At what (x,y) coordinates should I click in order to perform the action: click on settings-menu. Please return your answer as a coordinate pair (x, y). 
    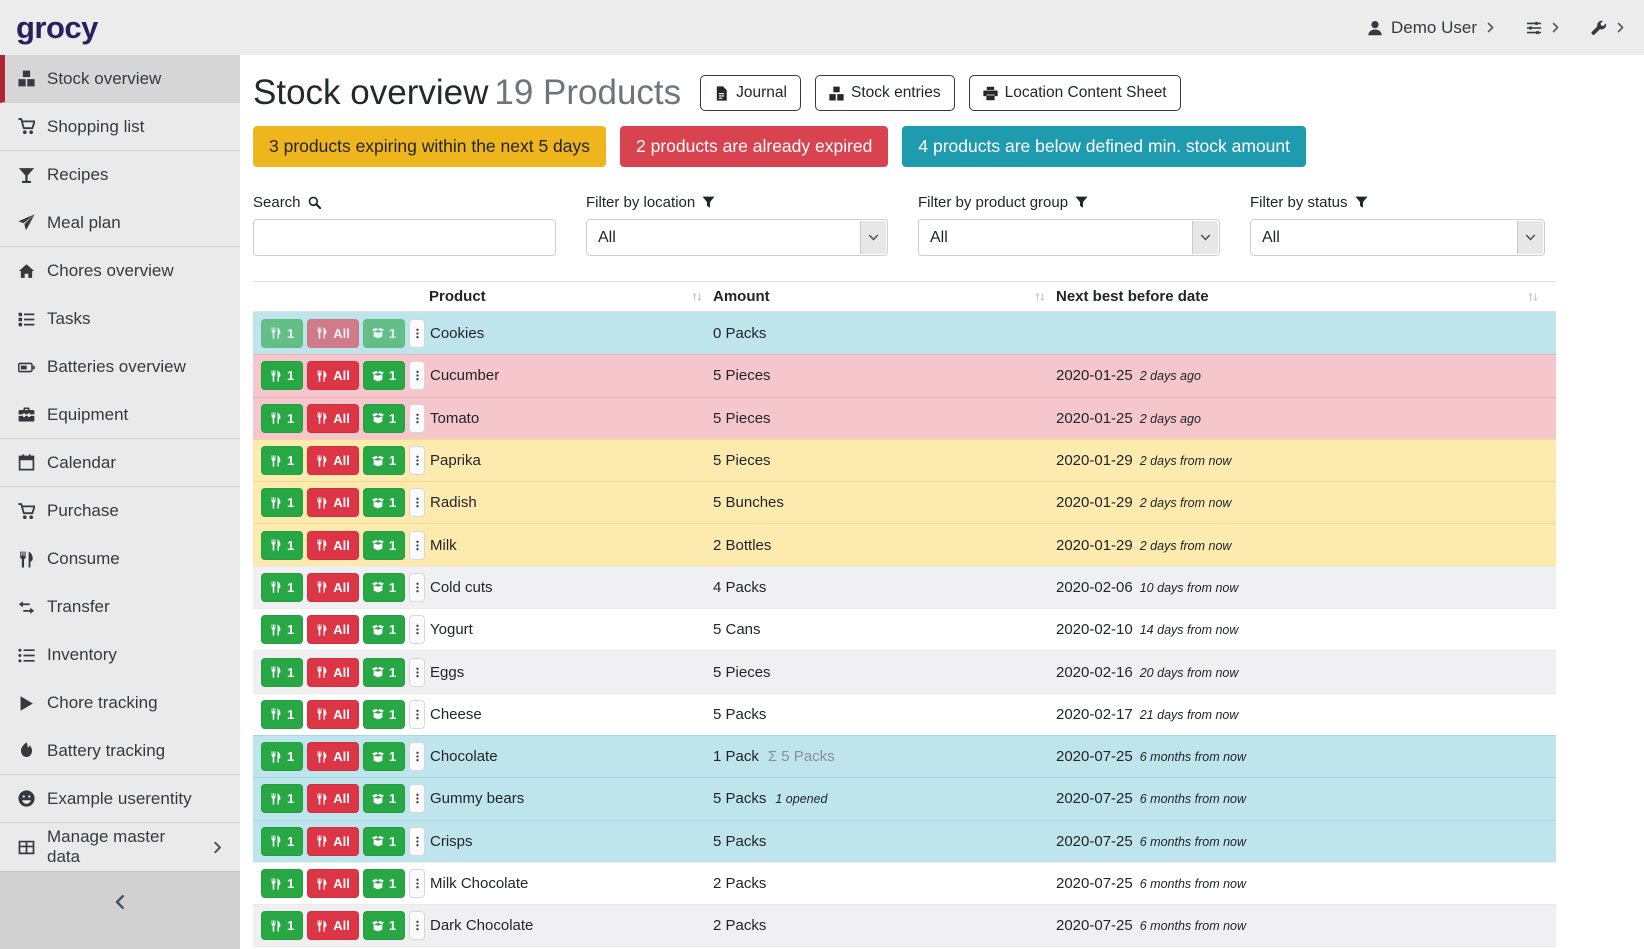
    Looking at the image, I should click on (1543, 28).